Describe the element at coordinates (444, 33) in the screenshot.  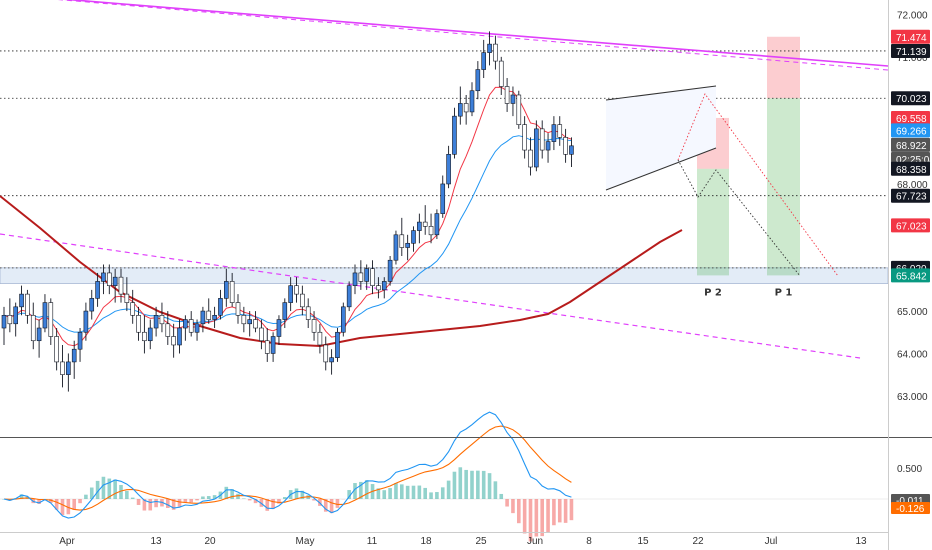
I see `upper-trendline` at that location.